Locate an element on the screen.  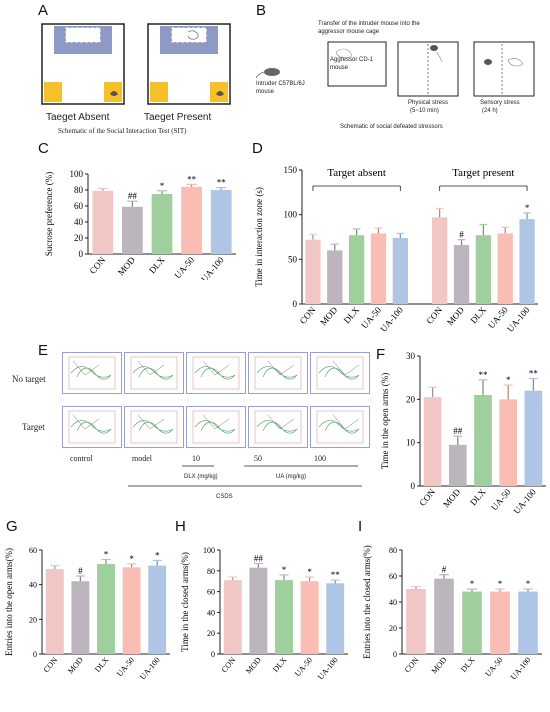
col-label-10: 10 is located at coordinates (196, 458).